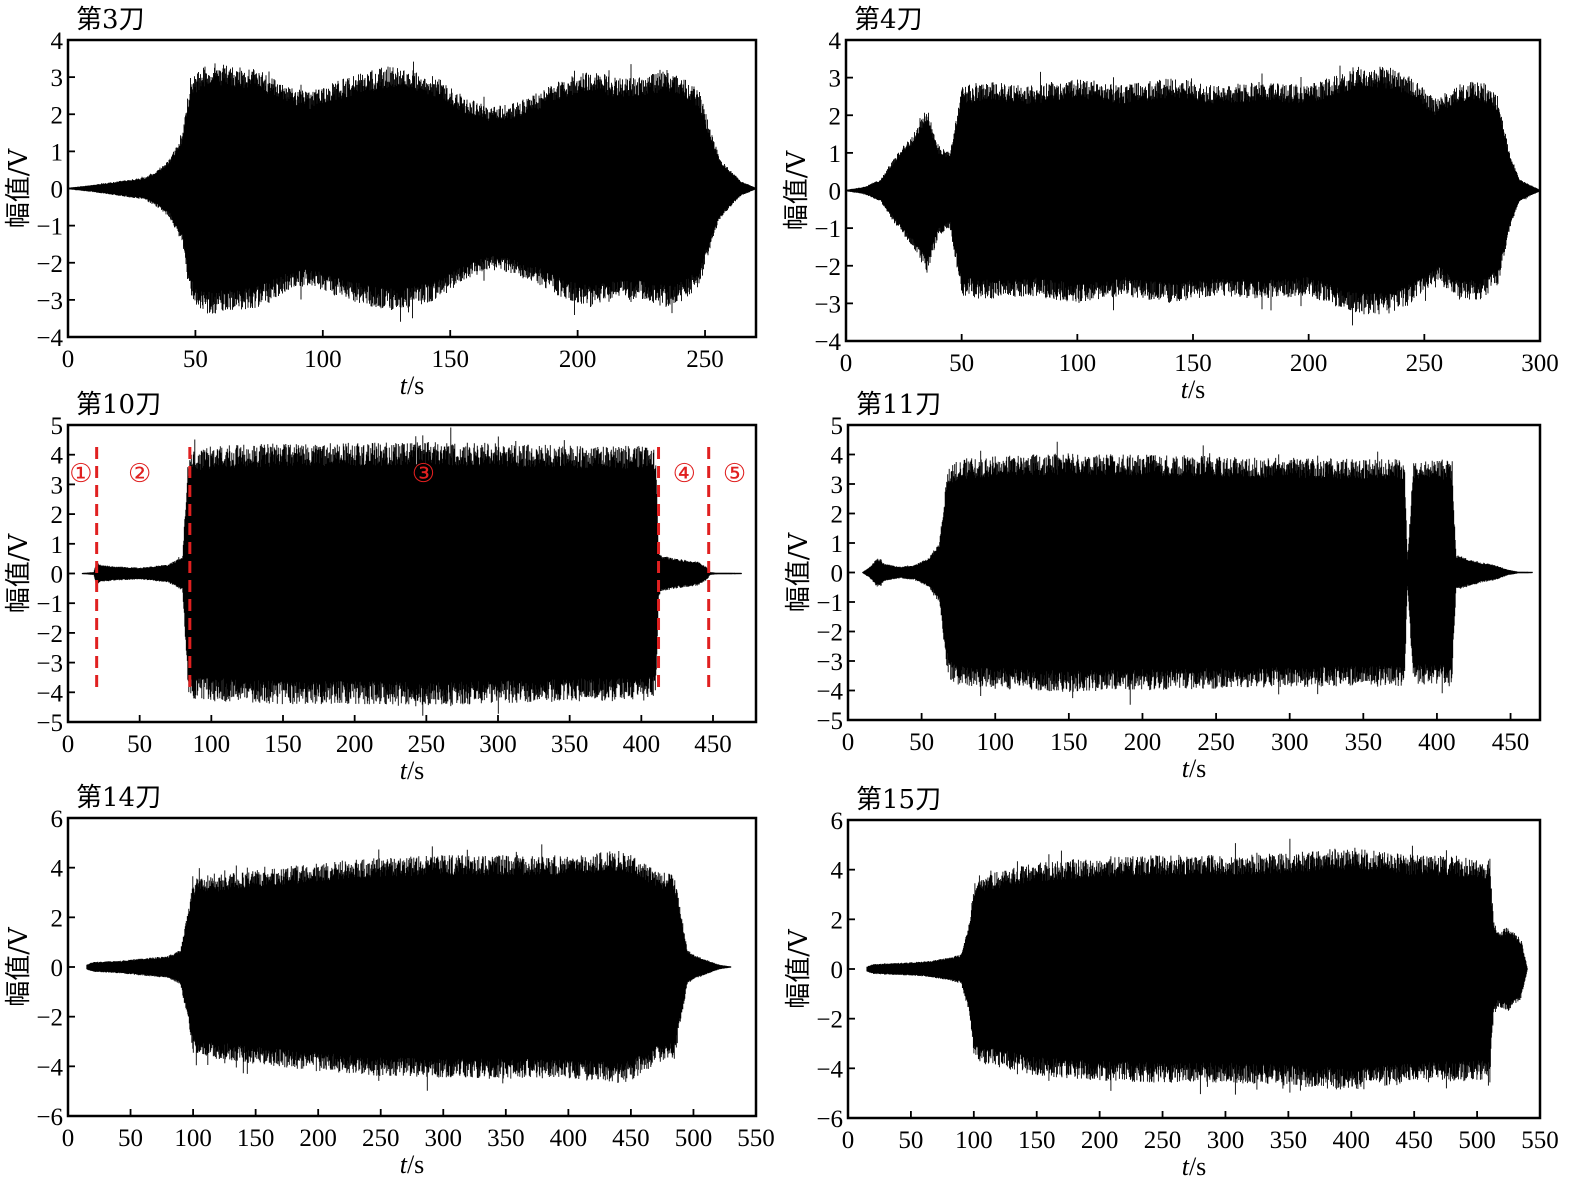 The image size is (1570, 1181). Describe the element at coordinates (139, 474) in the screenshot. I see `phase-label: ②` at that location.